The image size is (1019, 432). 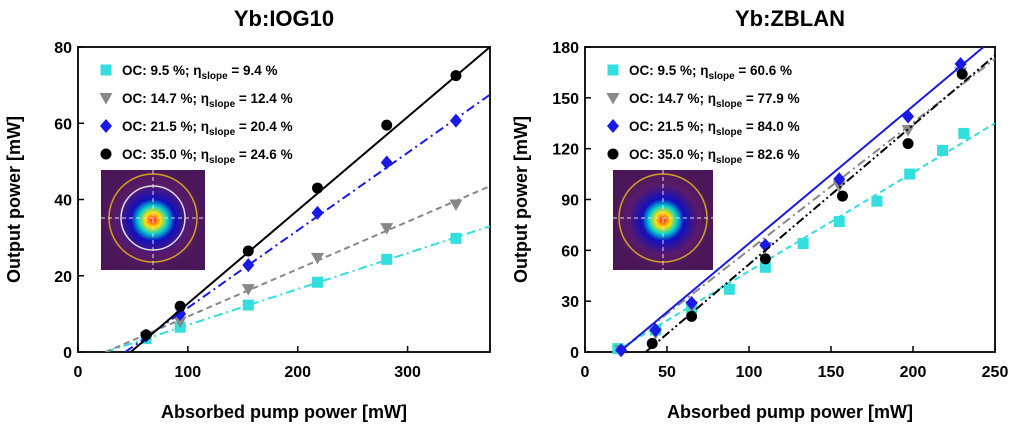 What do you see at coordinates (407, 372) in the screenshot?
I see `x-tick-label: 300` at bounding box center [407, 372].